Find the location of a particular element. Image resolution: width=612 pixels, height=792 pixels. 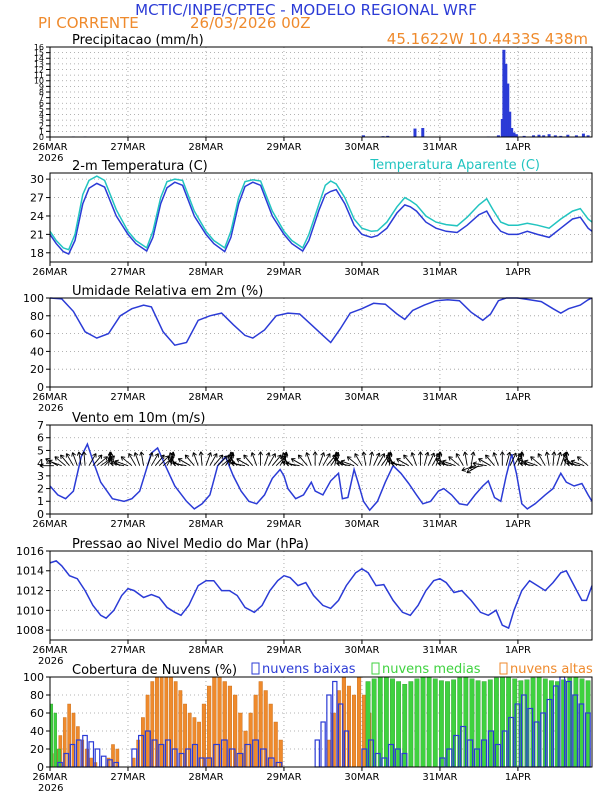

y-tick-label: 18 is located at coordinates (37, 253).